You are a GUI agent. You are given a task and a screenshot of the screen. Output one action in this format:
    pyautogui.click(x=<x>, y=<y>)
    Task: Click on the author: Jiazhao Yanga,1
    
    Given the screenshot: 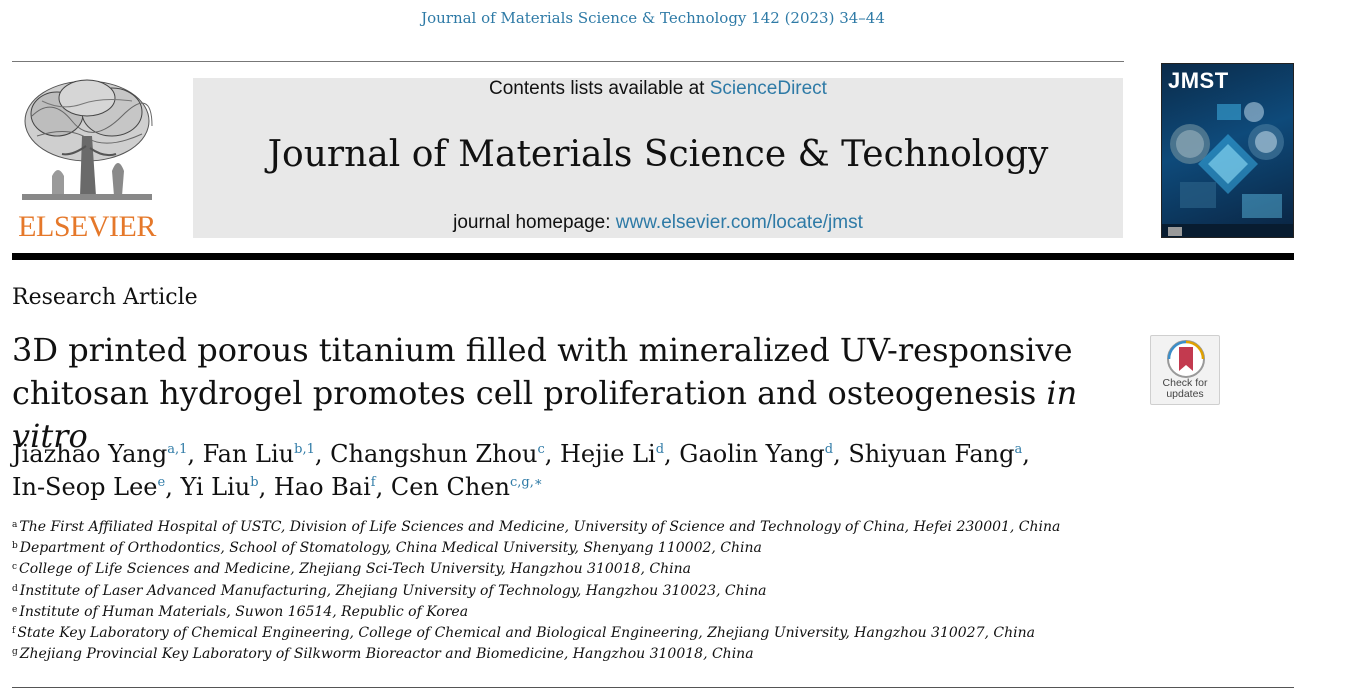 What is the action you would take?
    pyautogui.click(x=100, y=454)
    